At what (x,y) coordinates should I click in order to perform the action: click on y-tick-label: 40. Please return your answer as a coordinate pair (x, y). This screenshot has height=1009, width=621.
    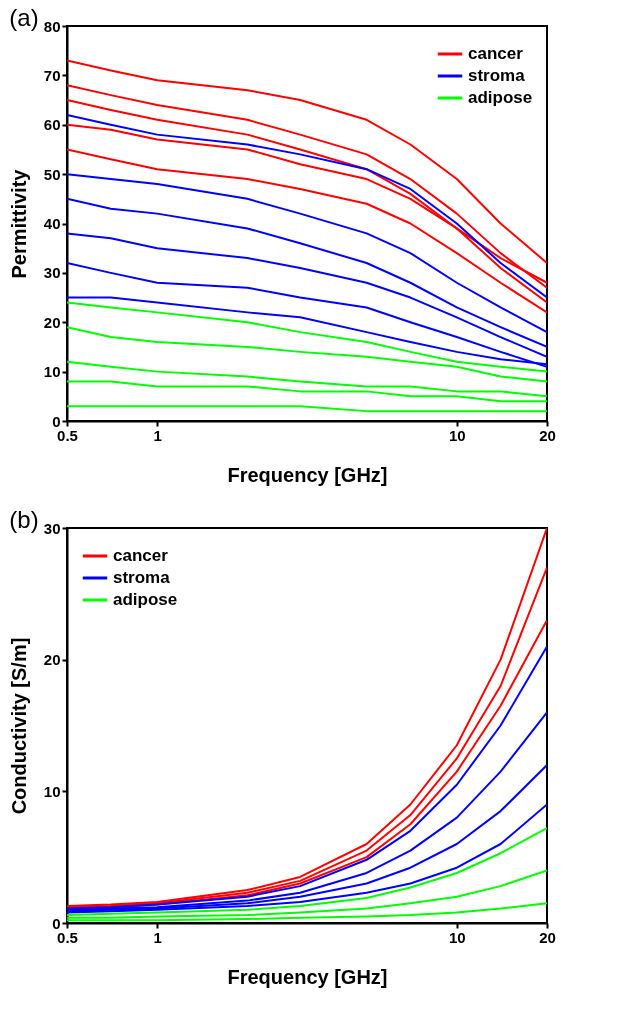
    Looking at the image, I should click on (52, 223).